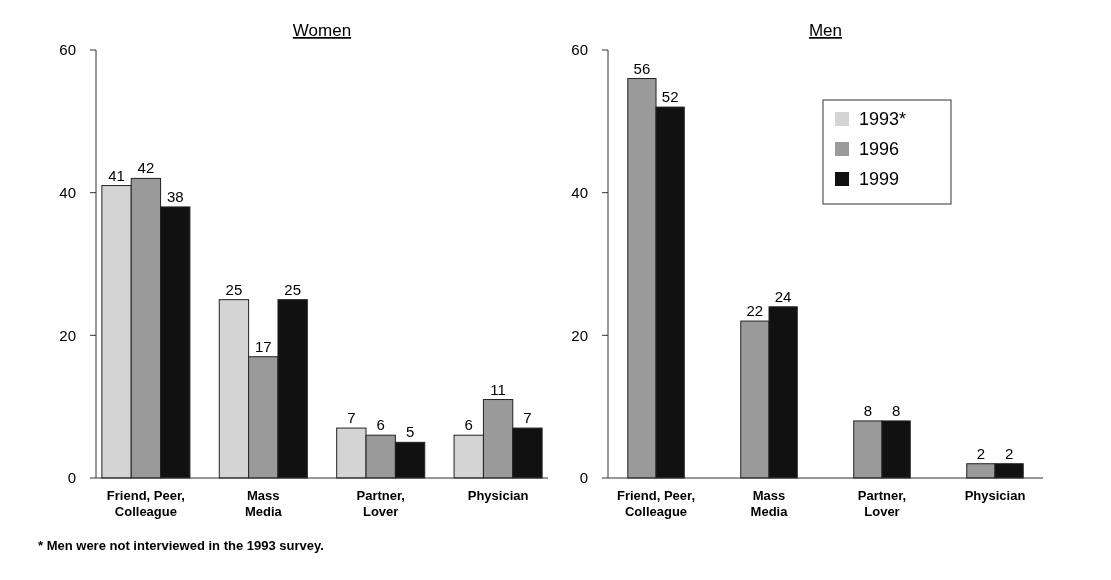 The image size is (1111, 580). What do you see at coordinates (883, 119) in the screenshot?
I see `legend-label: 1993*` at bounding box center [883, 119].